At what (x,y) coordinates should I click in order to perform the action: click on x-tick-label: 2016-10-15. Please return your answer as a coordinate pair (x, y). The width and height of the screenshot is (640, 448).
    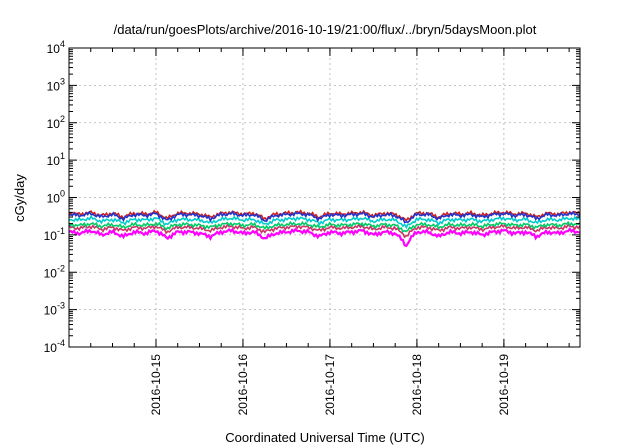
    Looking at the image, I should click on (156, 385).